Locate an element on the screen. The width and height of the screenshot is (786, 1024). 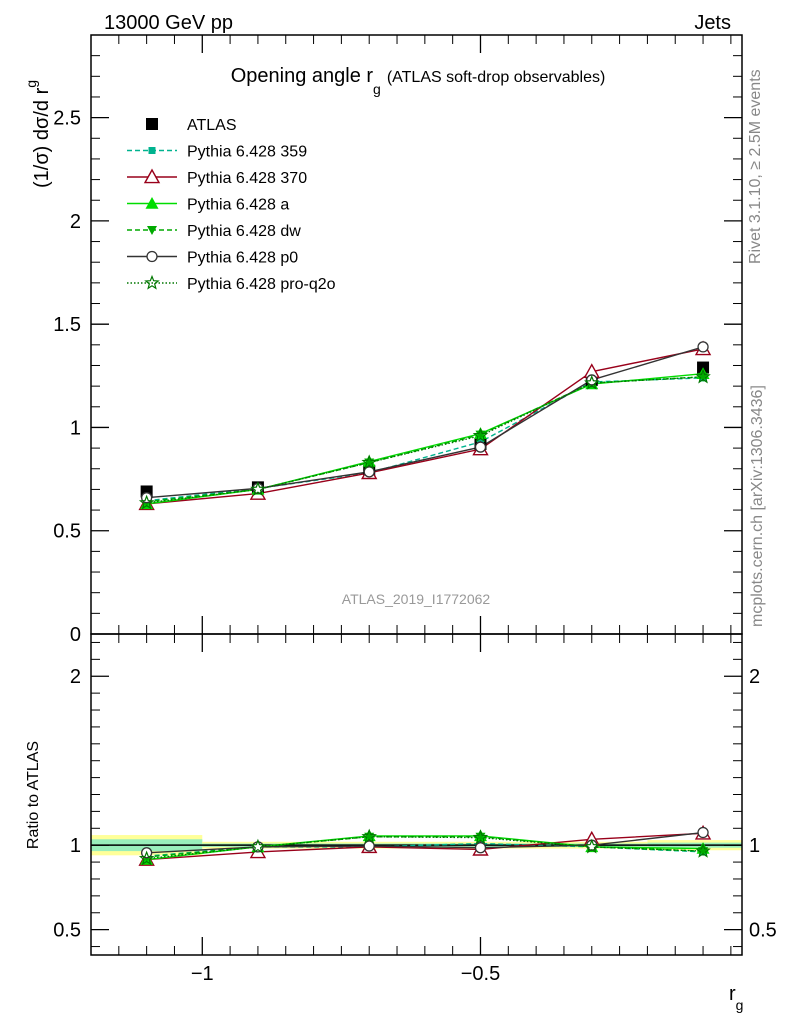
main-line-pythia-6-428-pro-q2o is located at coordinates (425, 440).